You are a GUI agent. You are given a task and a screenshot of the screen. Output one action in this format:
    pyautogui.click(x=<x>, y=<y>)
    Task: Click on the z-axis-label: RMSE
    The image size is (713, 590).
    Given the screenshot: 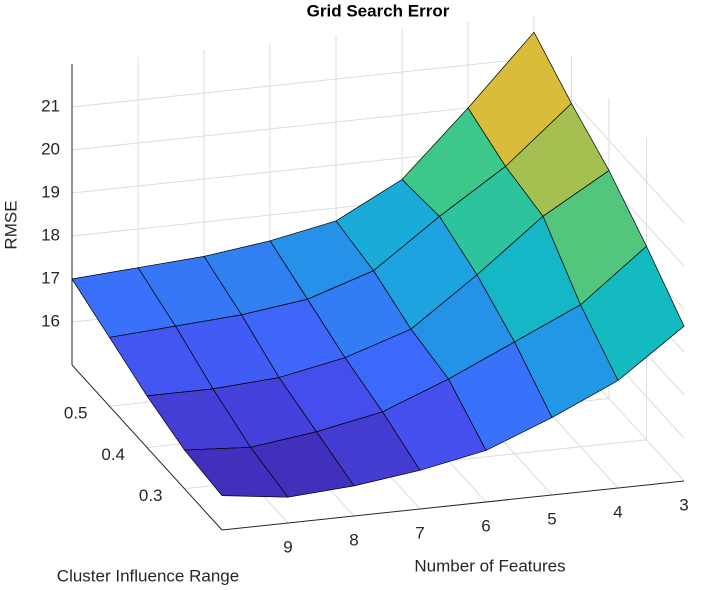 What is the action you would take?
    pyautogui.click(x=10, y=224)
    